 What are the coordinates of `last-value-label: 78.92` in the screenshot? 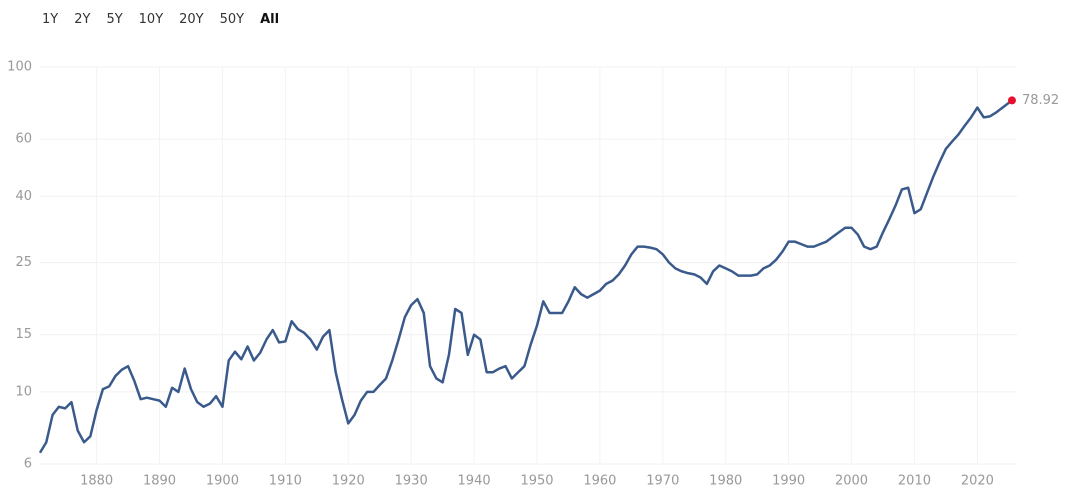 It's located at (1040, 100).